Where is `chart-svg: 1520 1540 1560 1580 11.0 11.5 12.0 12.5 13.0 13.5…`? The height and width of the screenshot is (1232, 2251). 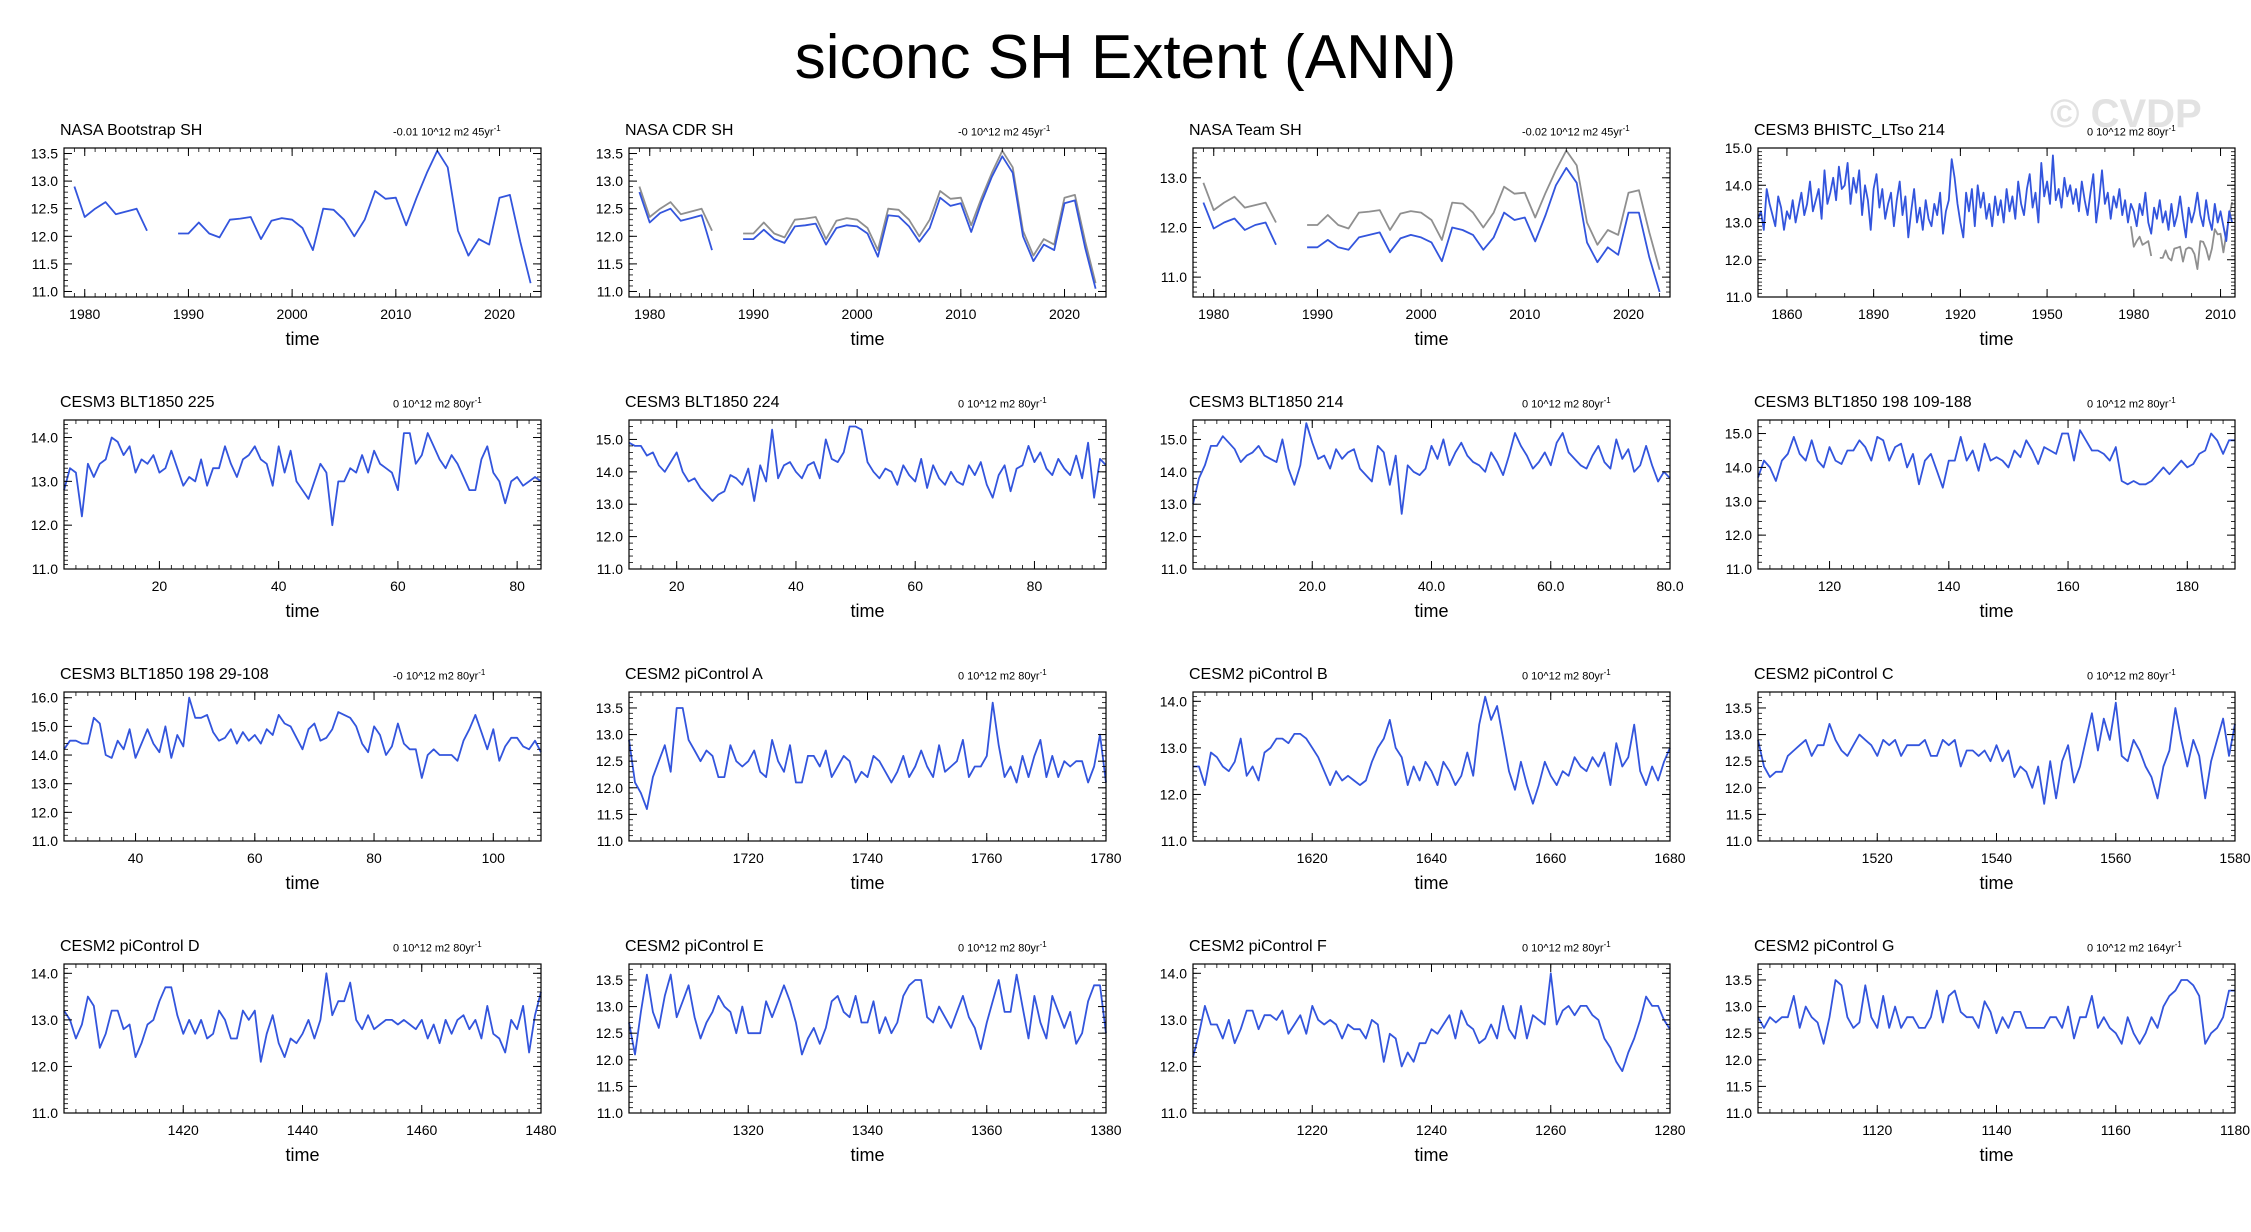 chart-svg: 1520 1540 1560 1580 11.0 11.5 12.0 12.5 13.0 13.5… is located at coordinates (1988, 792).